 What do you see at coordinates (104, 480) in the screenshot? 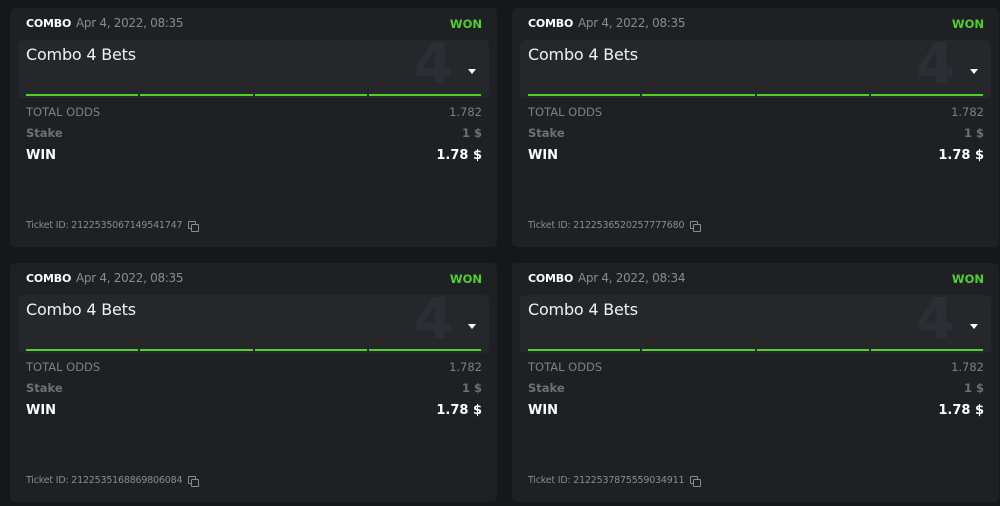
I see `ticket-id-text: Ticket ID: 2122535168869806084` at bounding box center [104, 480].